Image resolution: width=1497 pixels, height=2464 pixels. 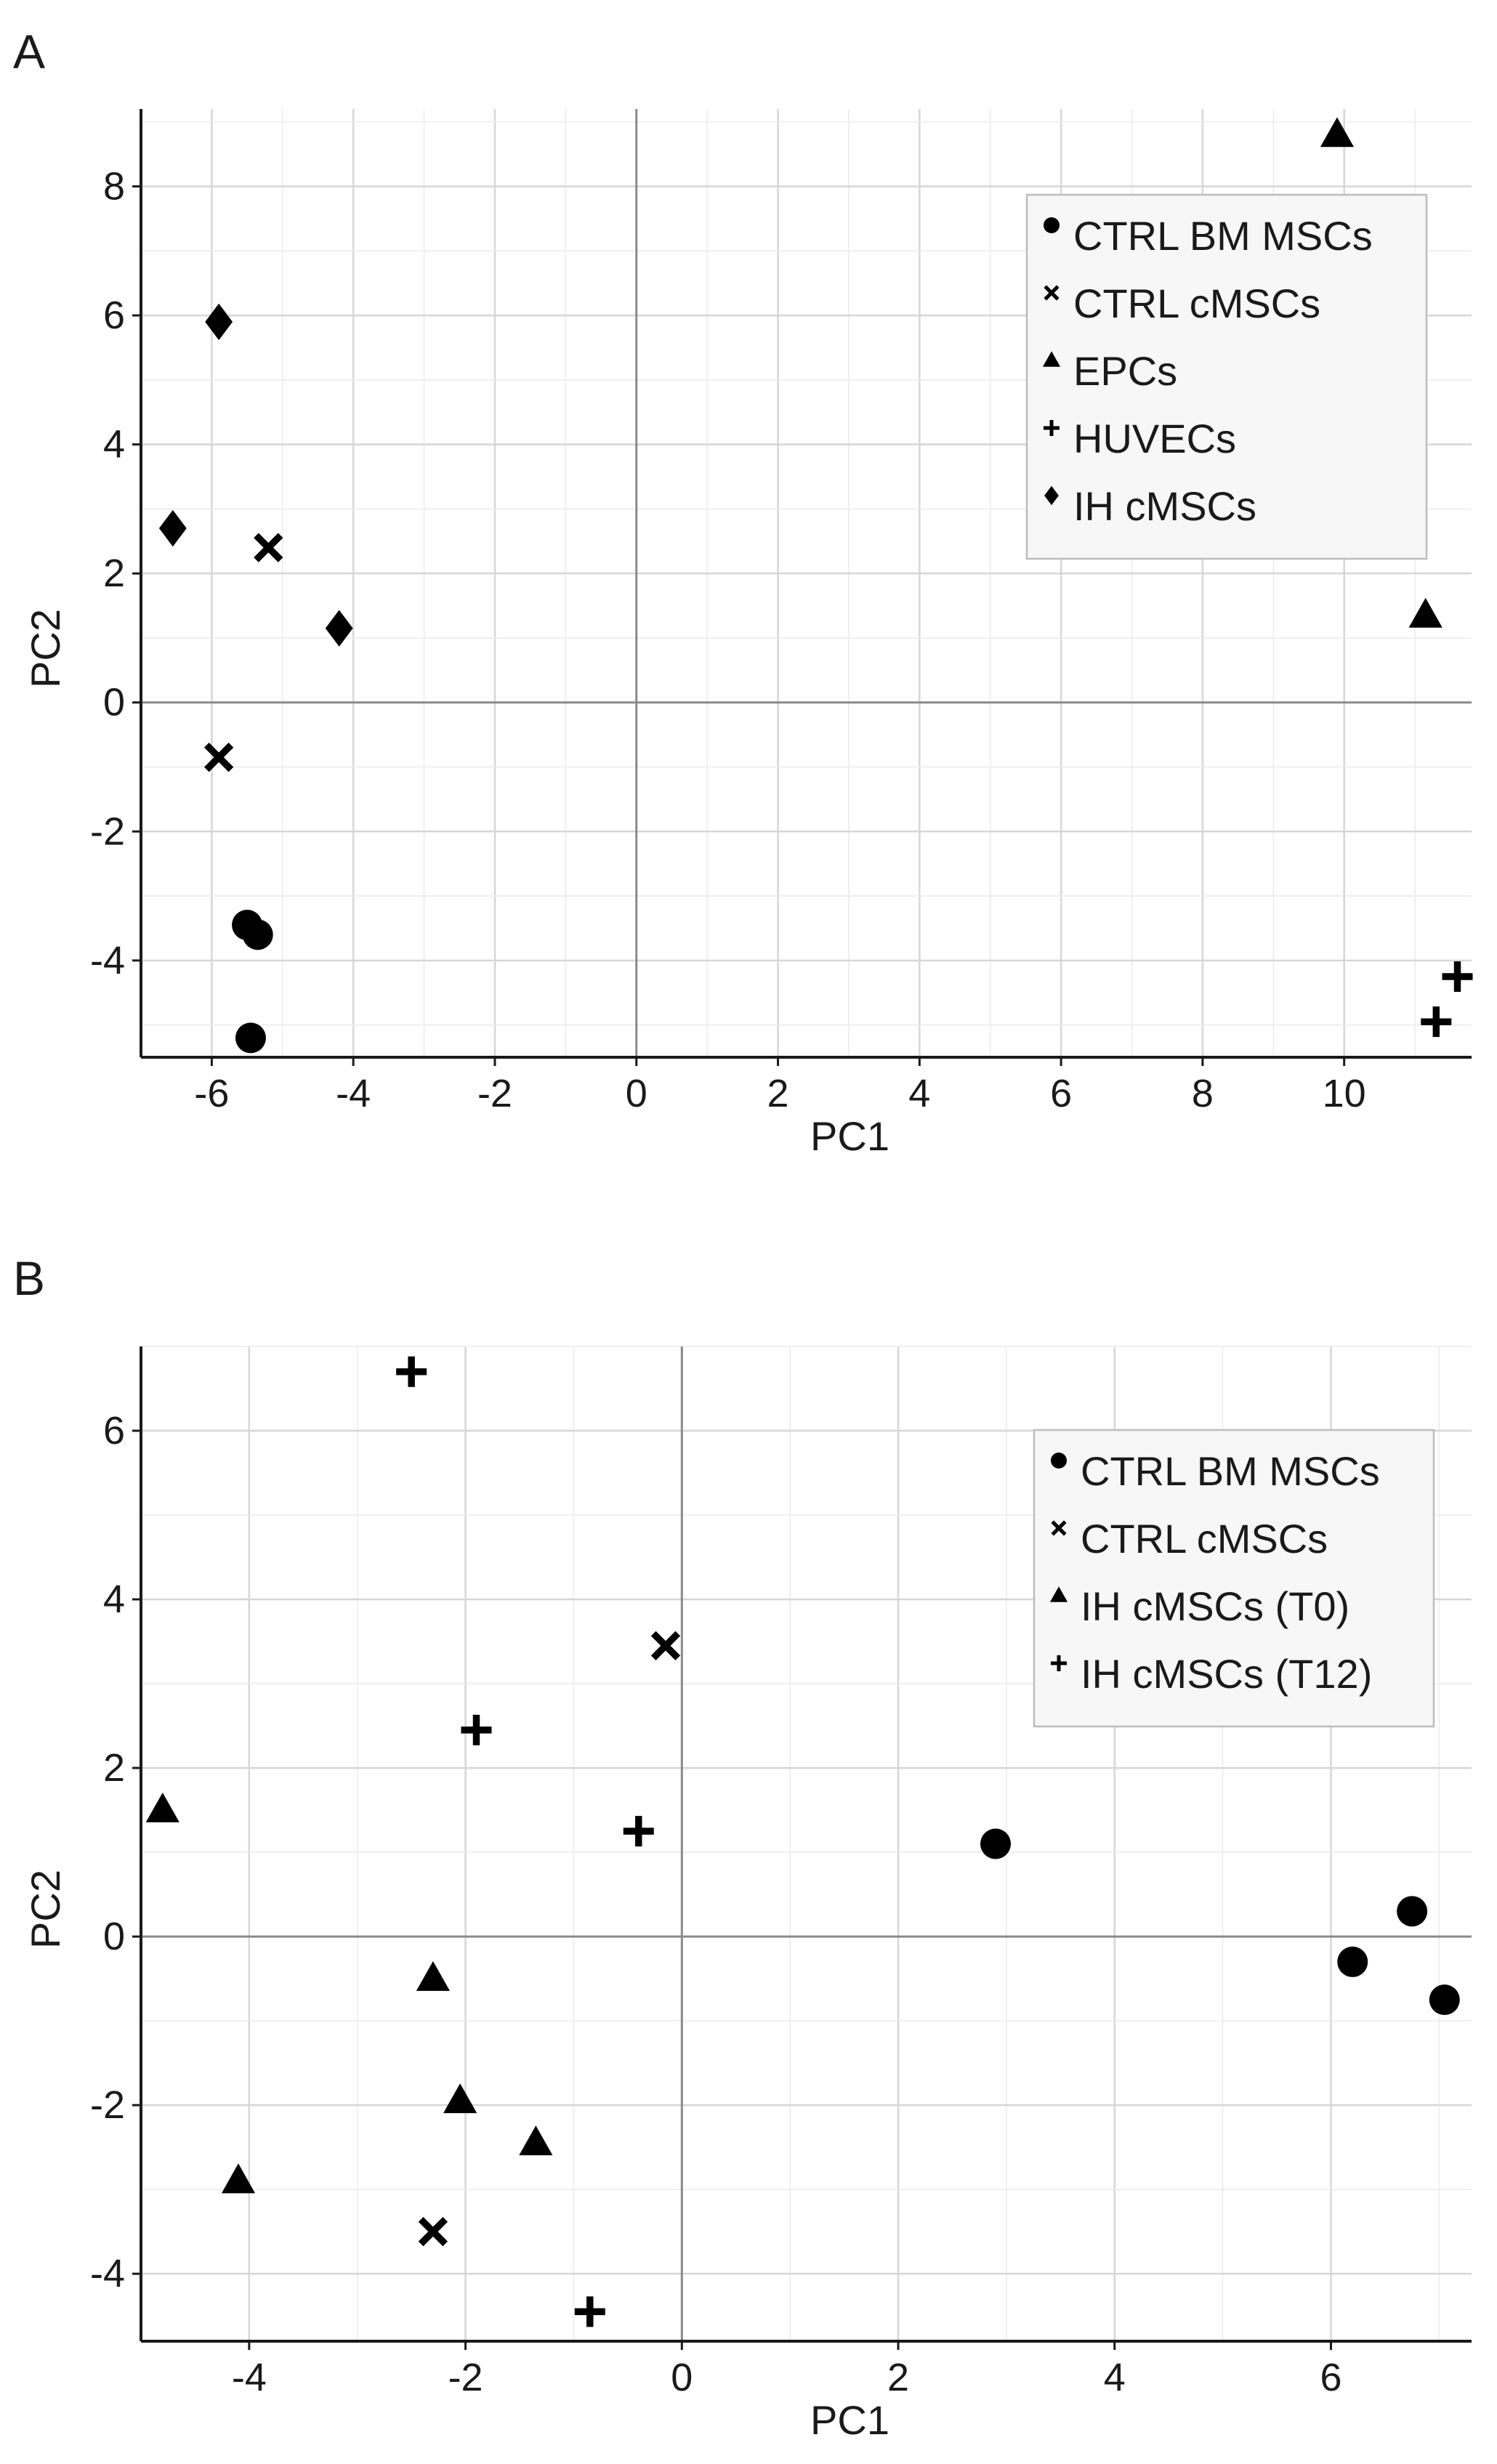 What do you see at coordinates (1203, 1094) in the screenshot?
I see `x-tick-label: 8` at bounding box center [1203, 1094].